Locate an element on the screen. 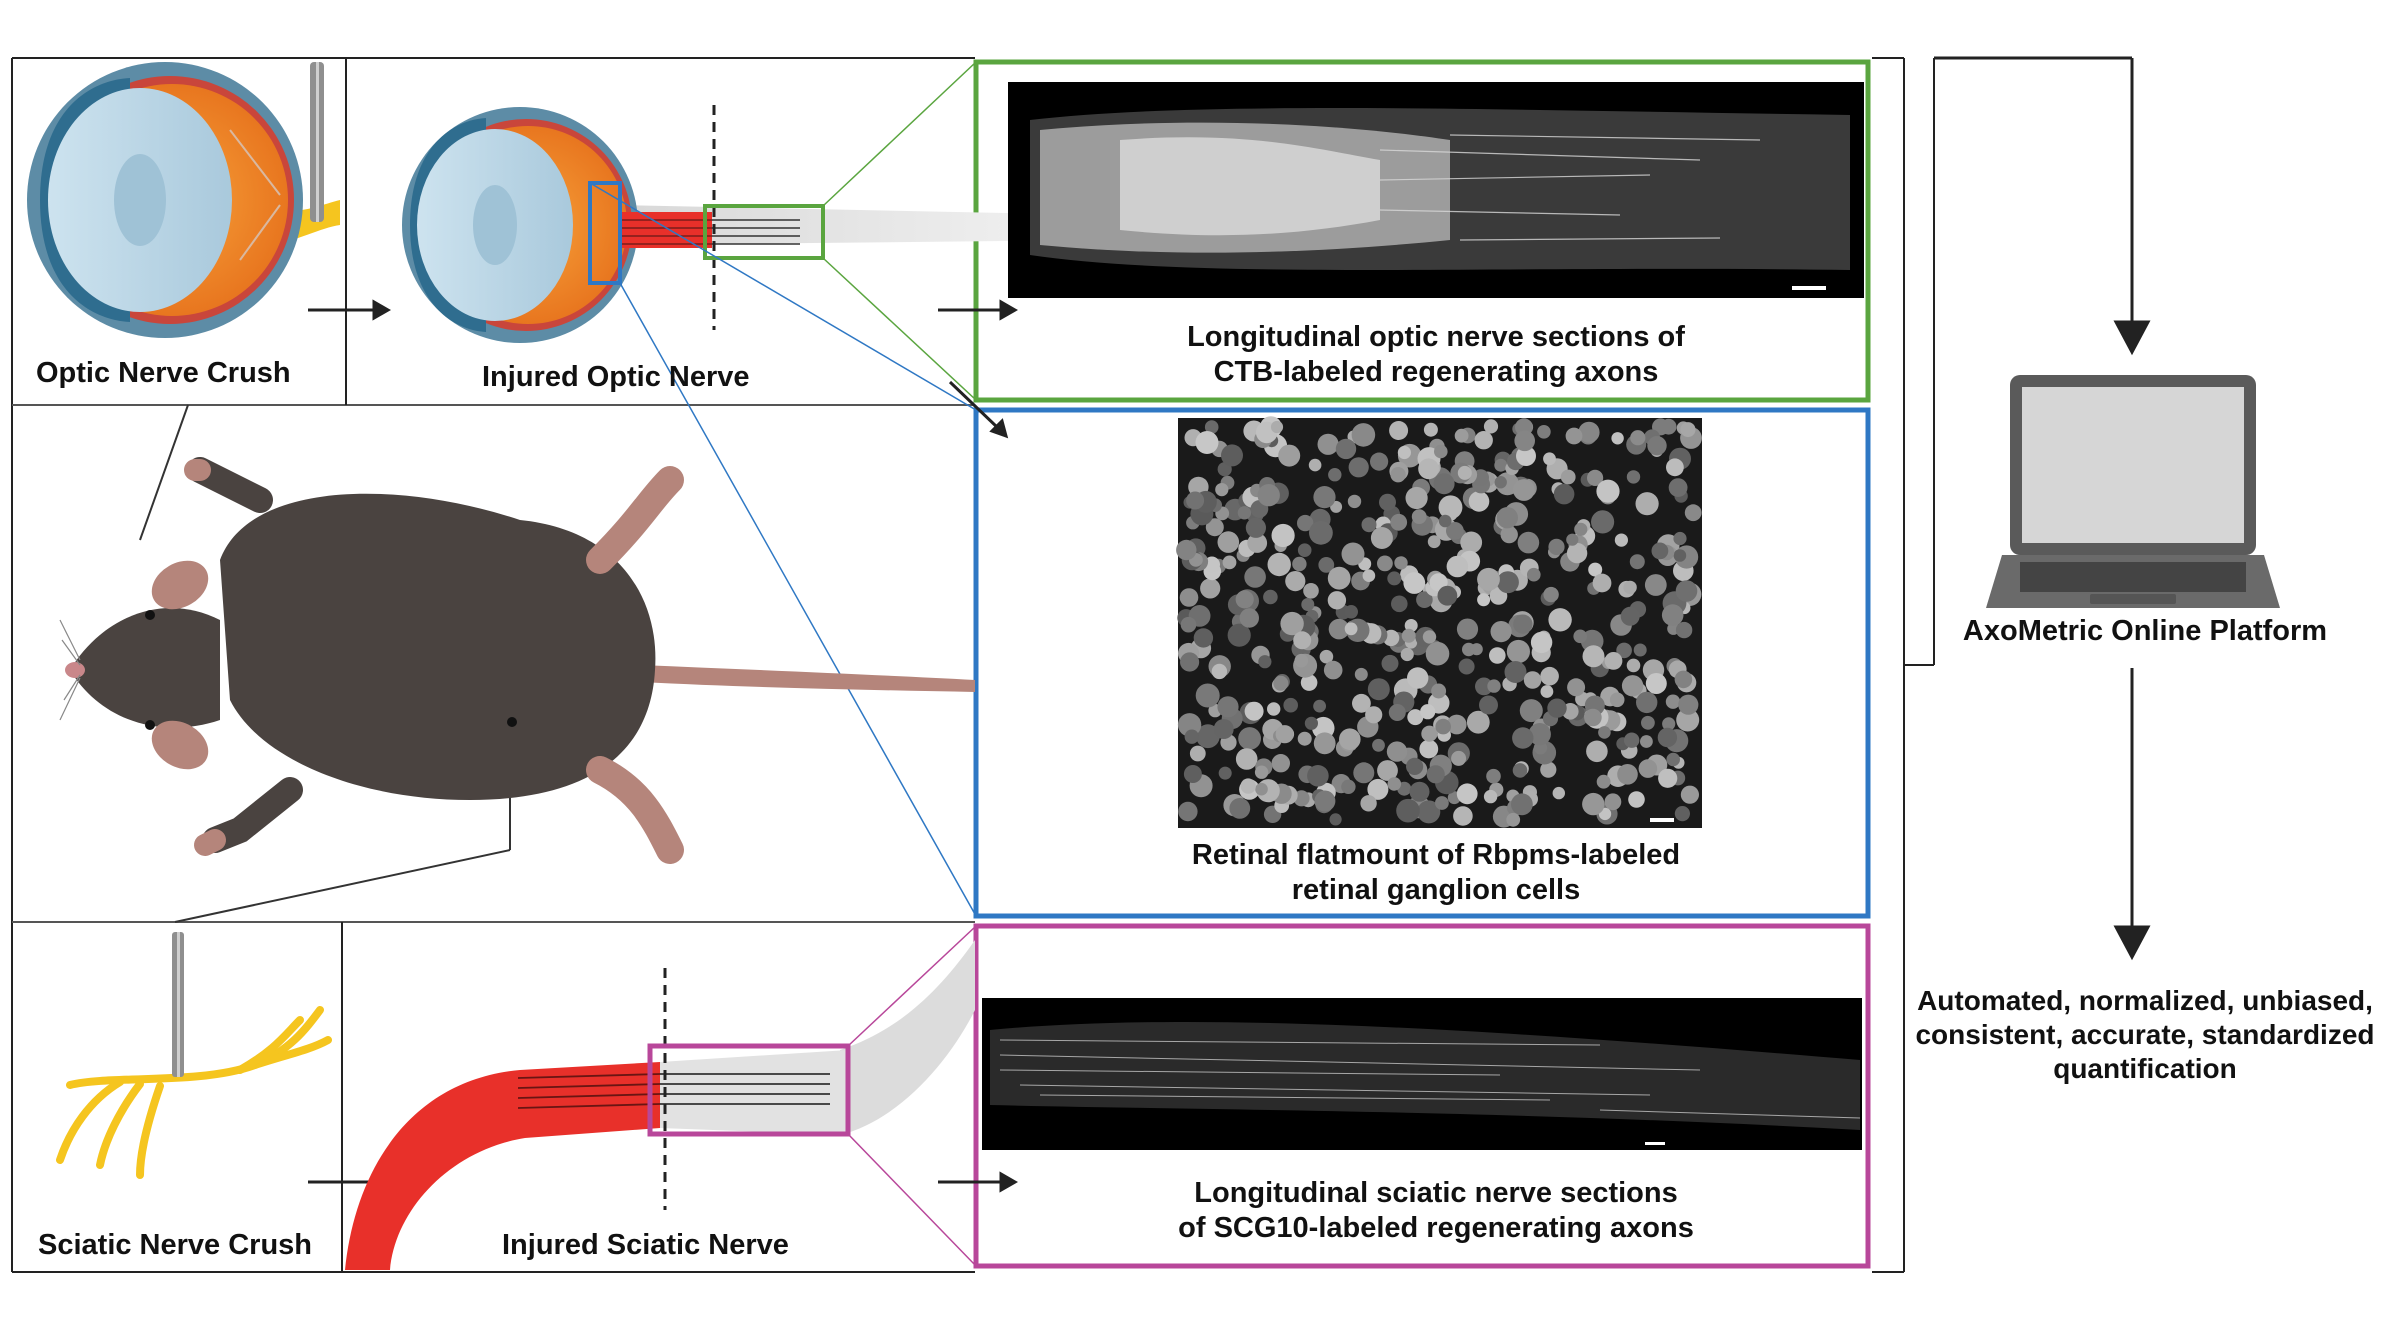 This screenshot has height=1332, width=2392. mouse-icon is located at coordinates (517, 663).